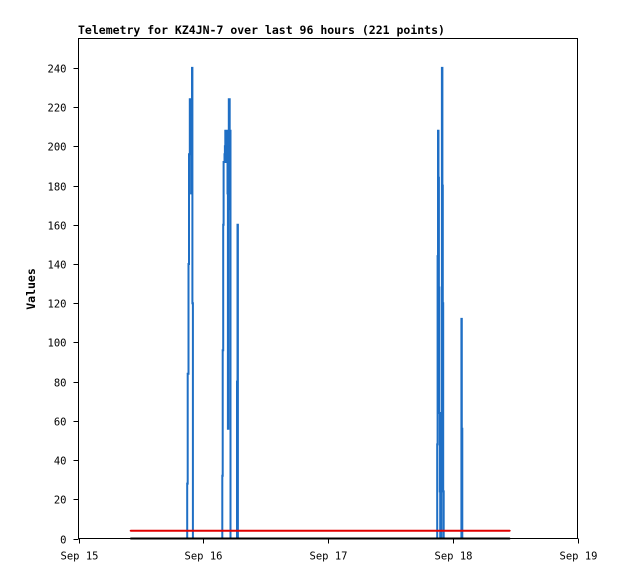  Describe the element at coordinates (454, 557) in the screenshot. I see `x-tick-label: Sep 18` at that location.